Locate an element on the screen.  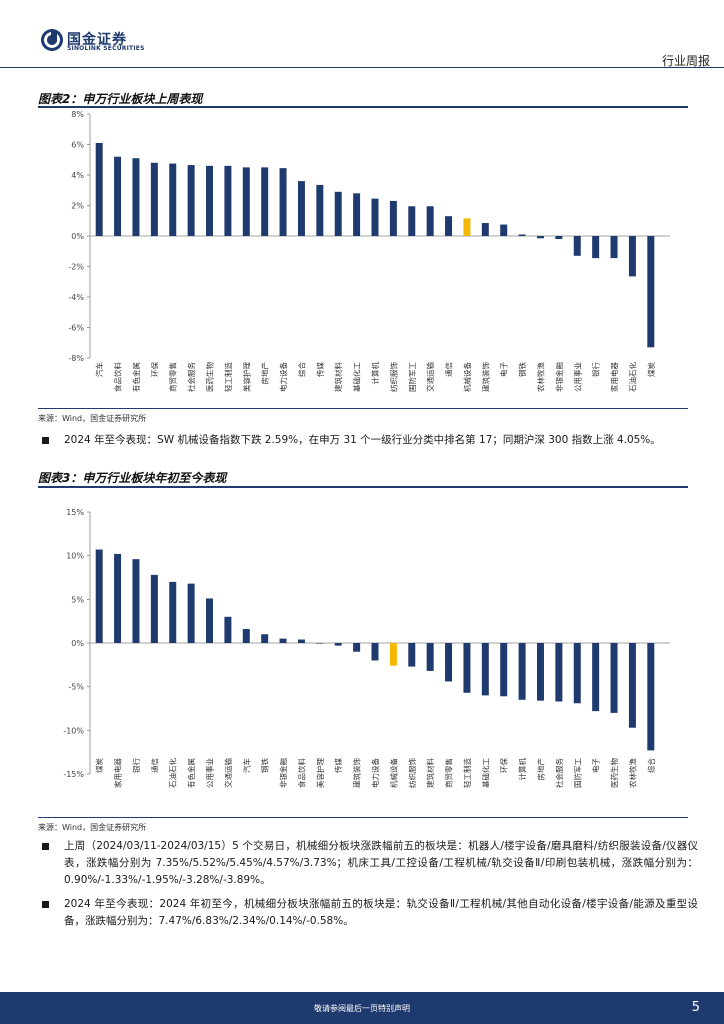
category-label: 环保 is located at coordinates (154, 369).